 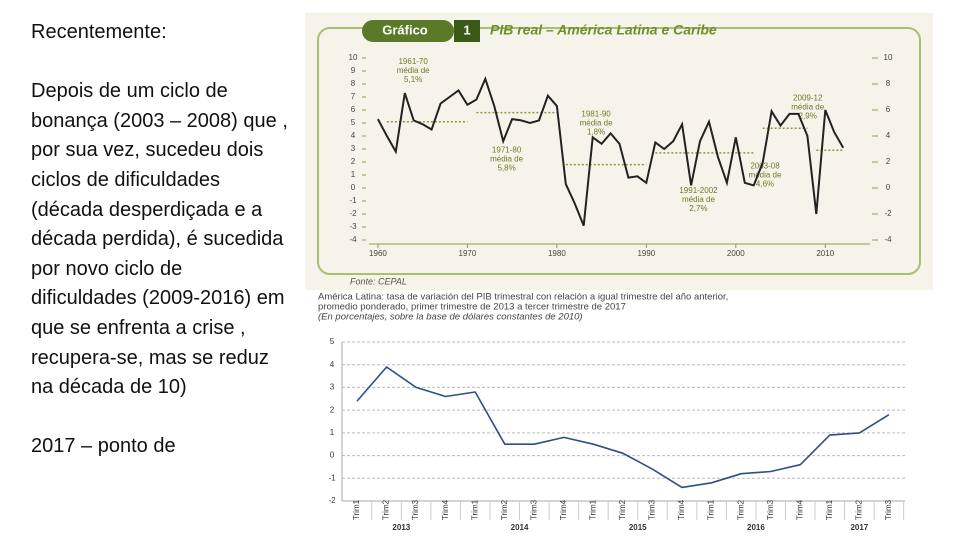 What do you see at coordinates (378, 281) in the screenshot?
I see `chart1-source: Fonte: CEPAL` at bounding box center [378, 281].